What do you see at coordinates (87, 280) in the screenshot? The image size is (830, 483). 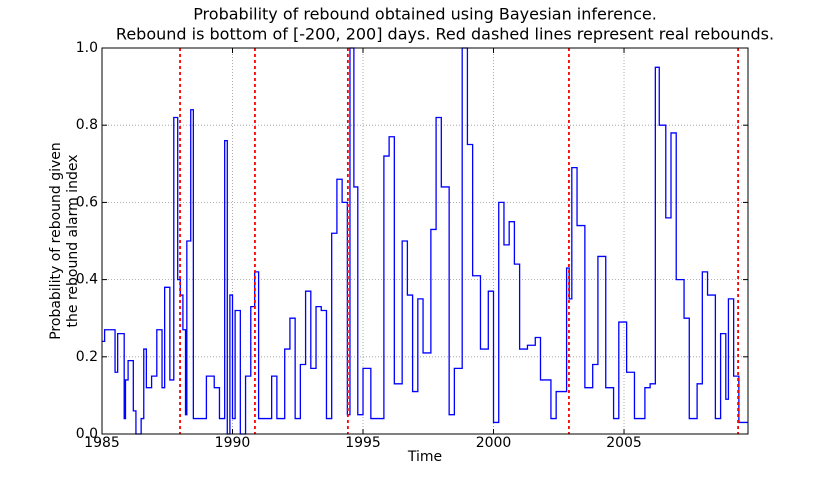 I see `y-tick-label: 0.4` at bounding box center [87, 280].